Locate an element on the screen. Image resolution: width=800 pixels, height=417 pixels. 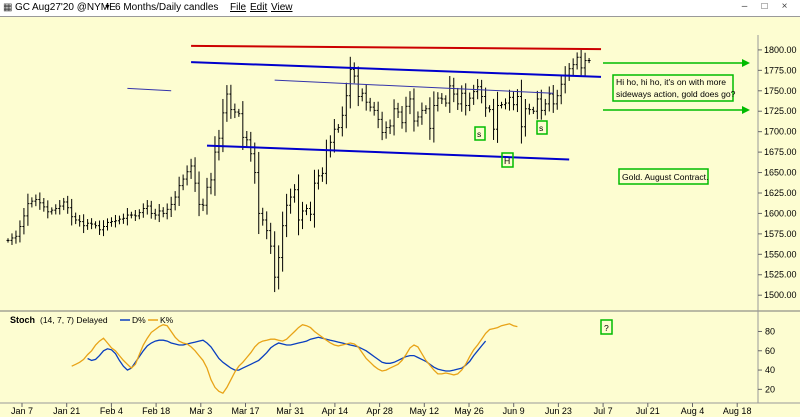
s-right-label: s is located at coordinates (541, 128).